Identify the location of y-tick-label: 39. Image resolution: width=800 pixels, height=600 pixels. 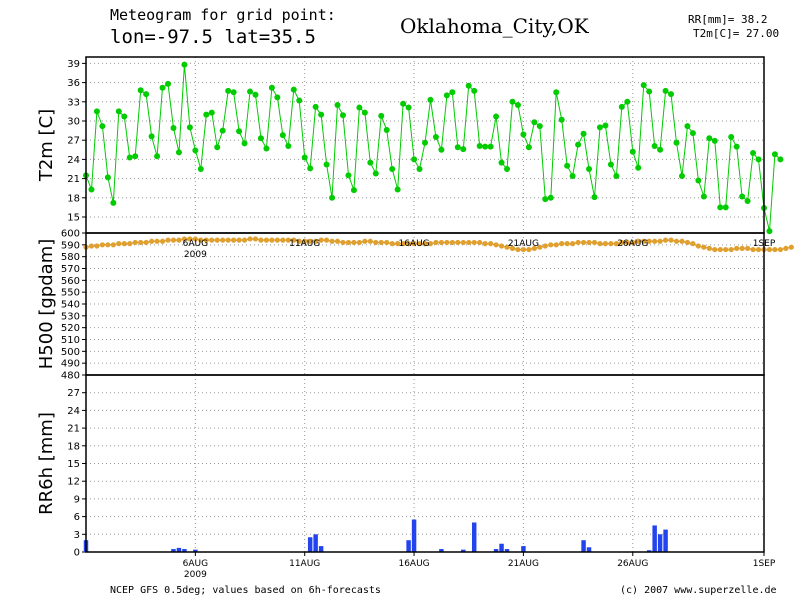
(73, 64).